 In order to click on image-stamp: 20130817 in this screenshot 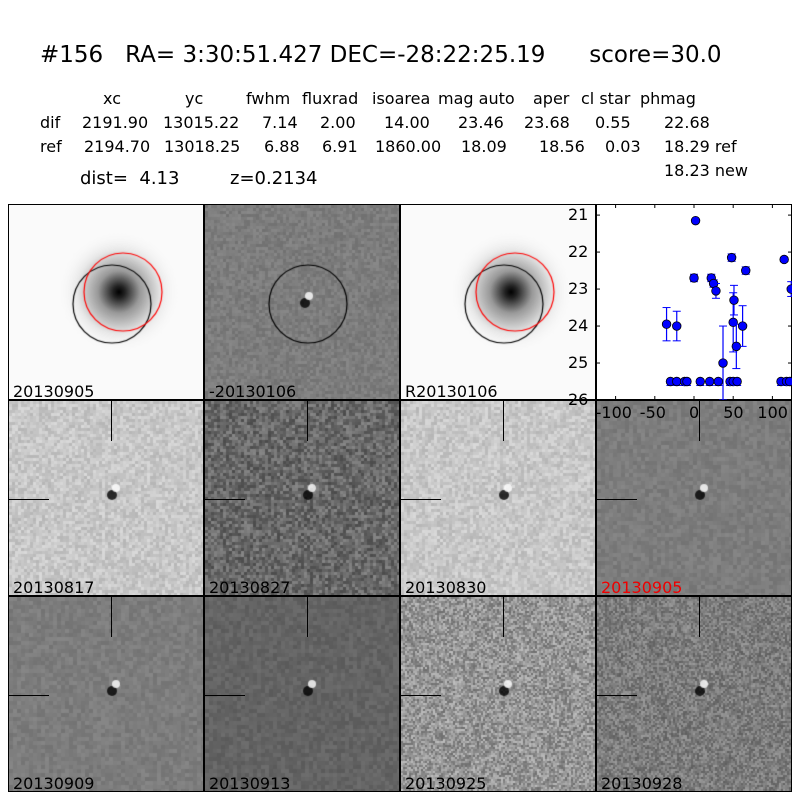, I will do `click(106, 498)`.